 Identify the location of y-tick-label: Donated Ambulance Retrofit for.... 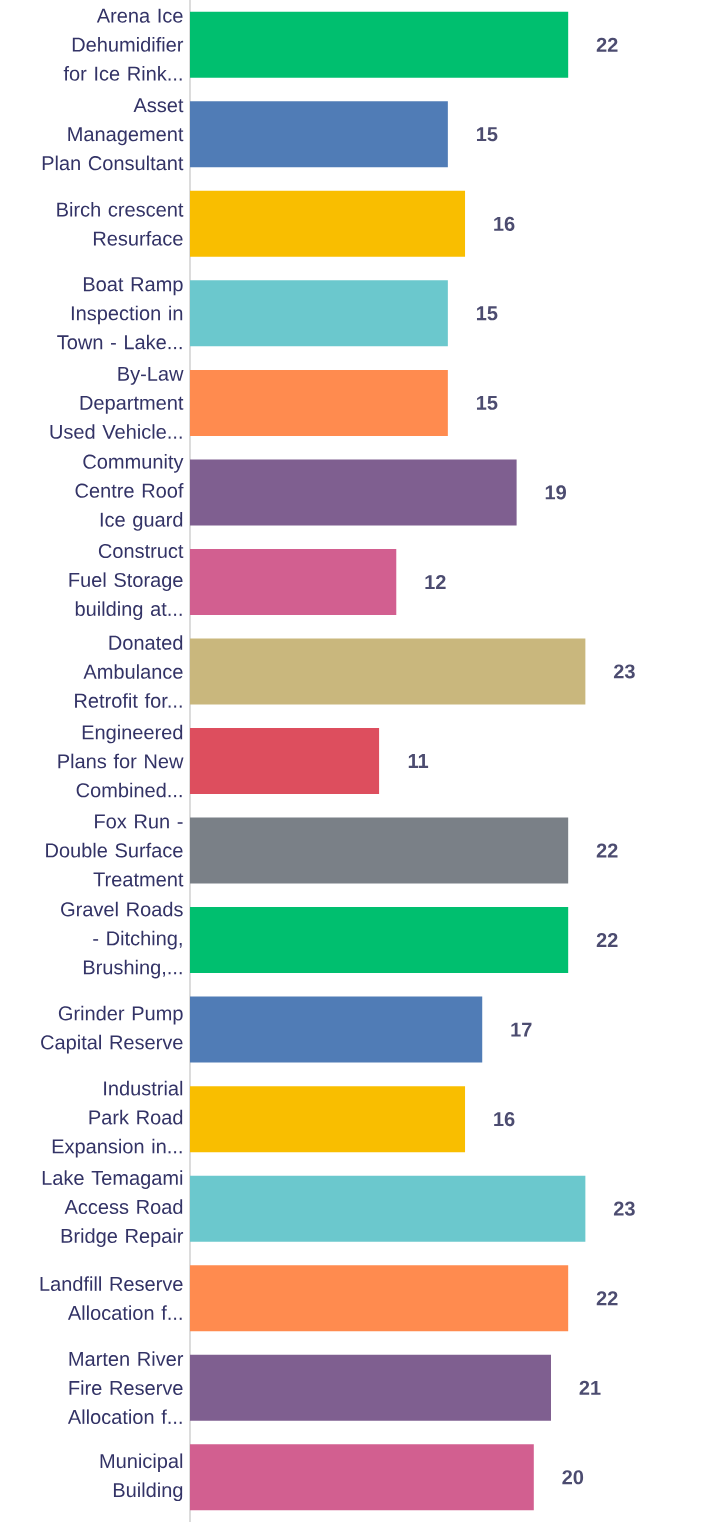
(129, 671).